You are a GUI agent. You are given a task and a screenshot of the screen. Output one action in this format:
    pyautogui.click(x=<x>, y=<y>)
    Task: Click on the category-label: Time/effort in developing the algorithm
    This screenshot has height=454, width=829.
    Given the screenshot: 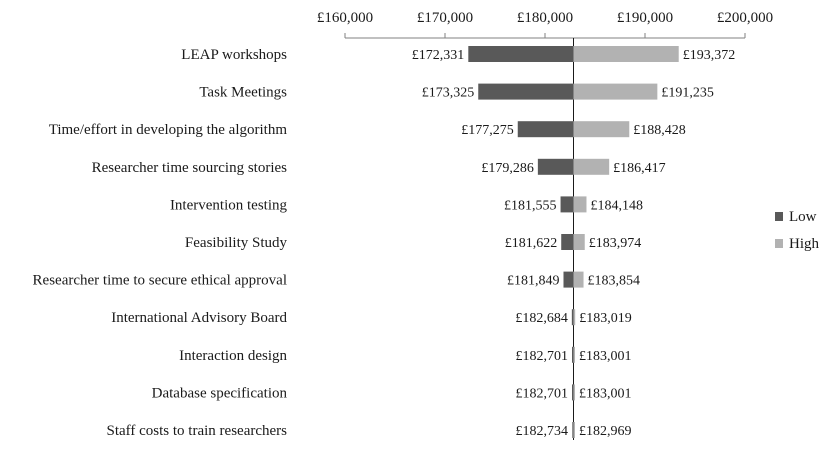 What is the action you would take?
    pyautogui.click(x=168, y=130)
    